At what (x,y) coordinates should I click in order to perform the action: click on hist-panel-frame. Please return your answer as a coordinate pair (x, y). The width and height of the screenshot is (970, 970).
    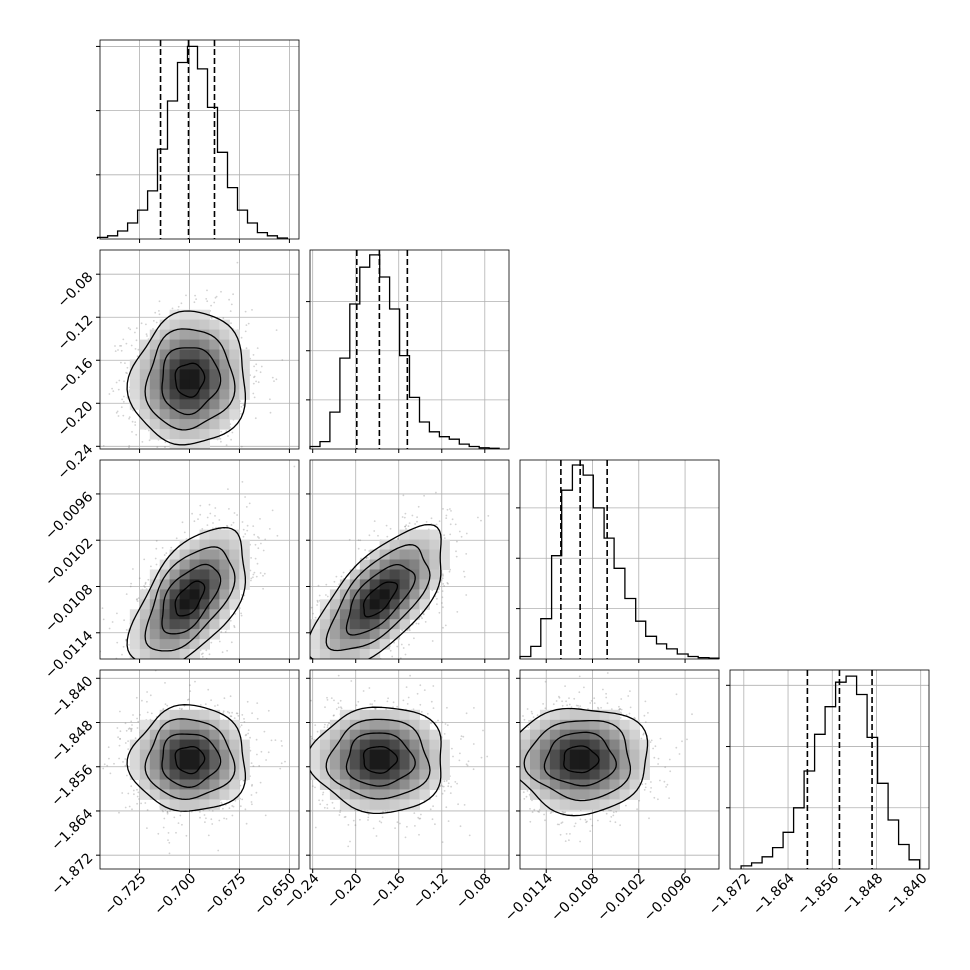
    Looking at the image, I should click on (619, 559).